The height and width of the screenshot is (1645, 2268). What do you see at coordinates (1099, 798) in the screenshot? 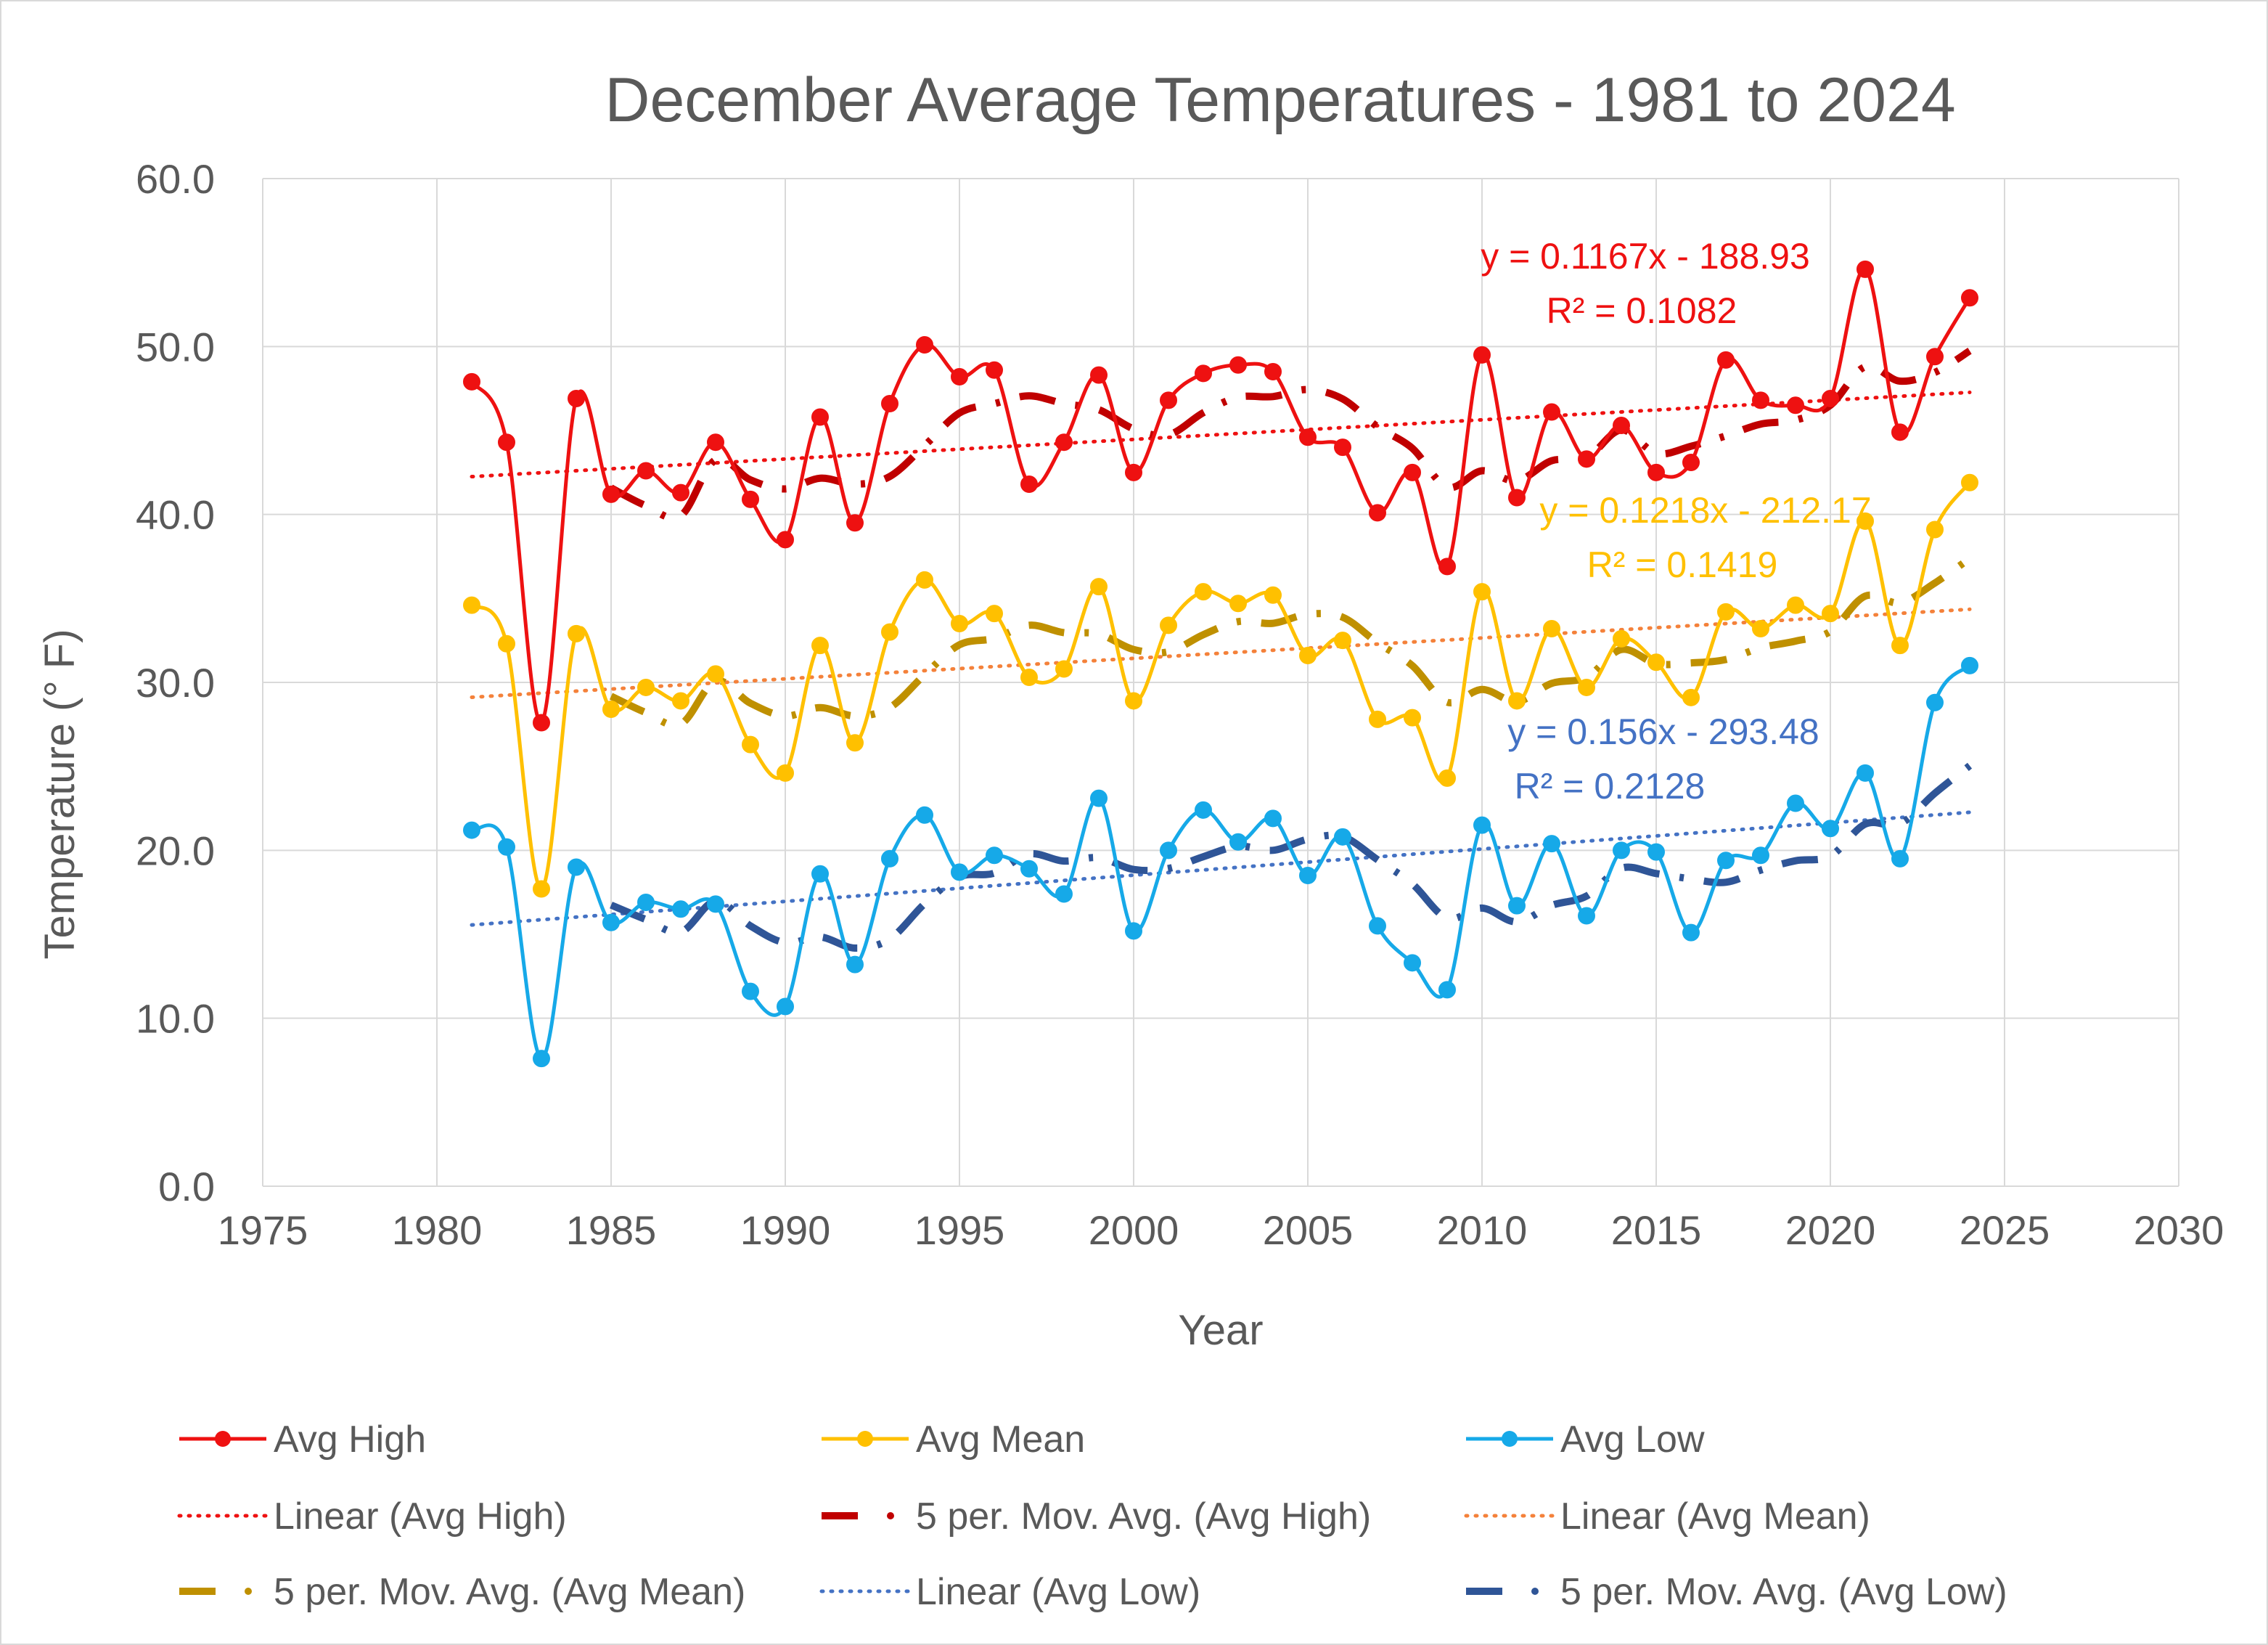
I see `data-point-avg-low-1999` at bounding box center [1099, 798].